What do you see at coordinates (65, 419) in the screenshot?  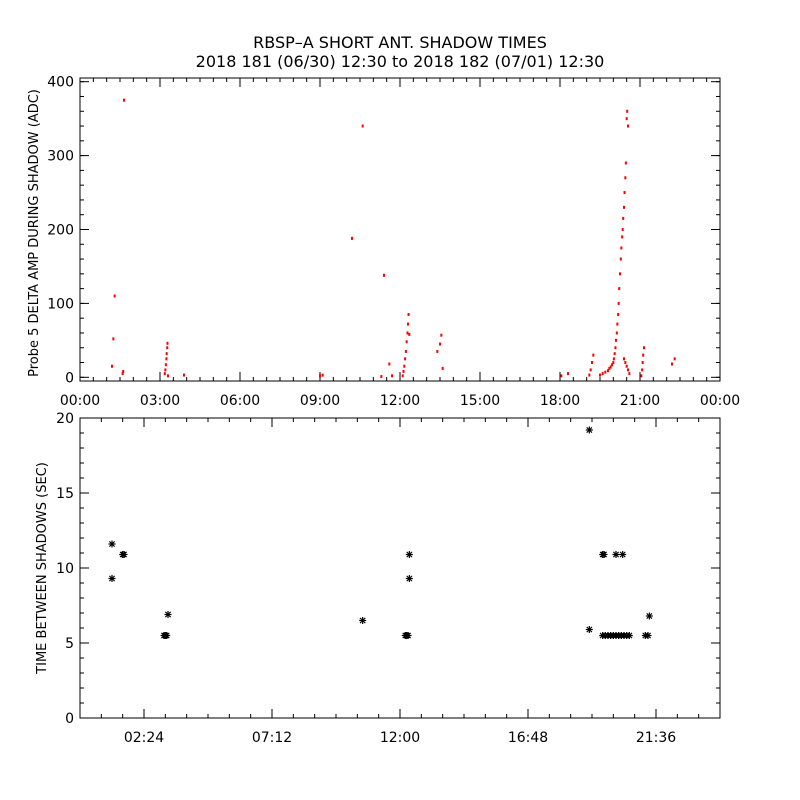 I see `bottom-y-tick-label: 20` at bounding box center [65, 419].